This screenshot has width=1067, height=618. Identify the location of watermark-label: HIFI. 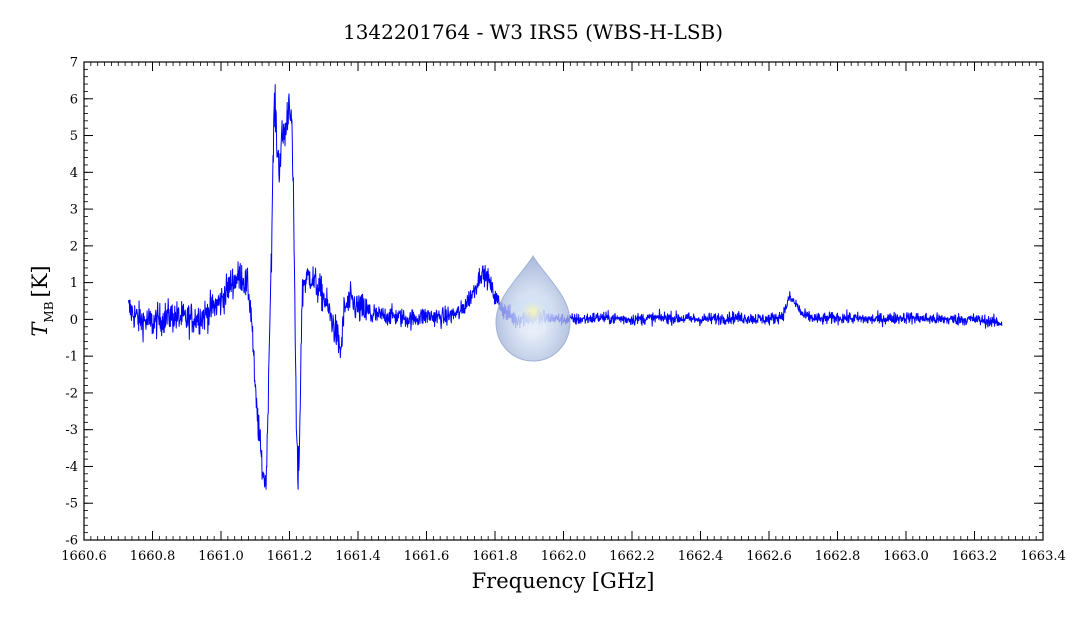
(532, 329).